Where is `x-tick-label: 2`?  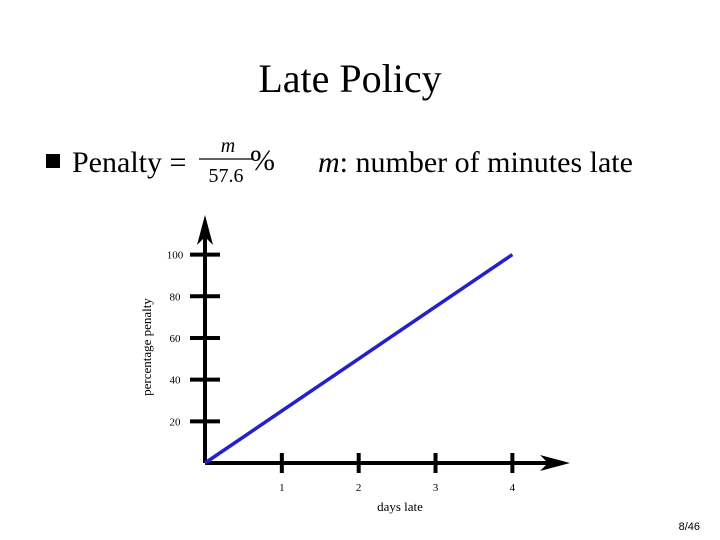 x-tick-label: 2 is located at coordinates (359, 488).